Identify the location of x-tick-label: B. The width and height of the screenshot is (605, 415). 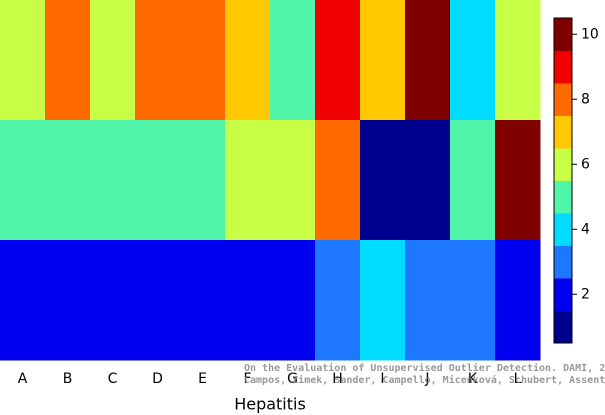
(68, 379).